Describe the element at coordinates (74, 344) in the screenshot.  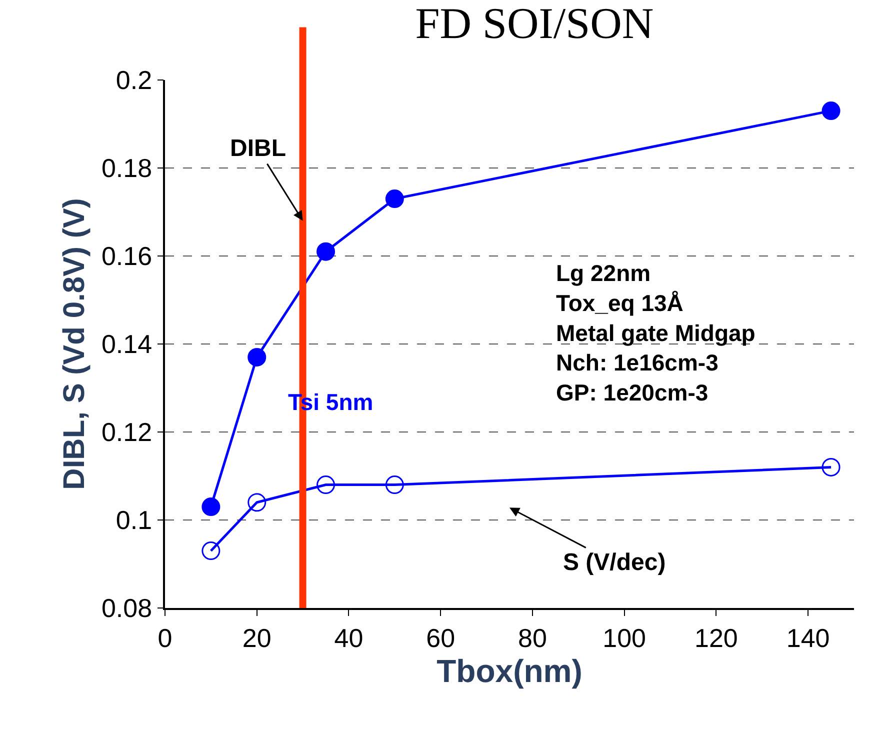
I see `y-axis-title: DIBL, S (Vd 0.8V) (V)` at that location.